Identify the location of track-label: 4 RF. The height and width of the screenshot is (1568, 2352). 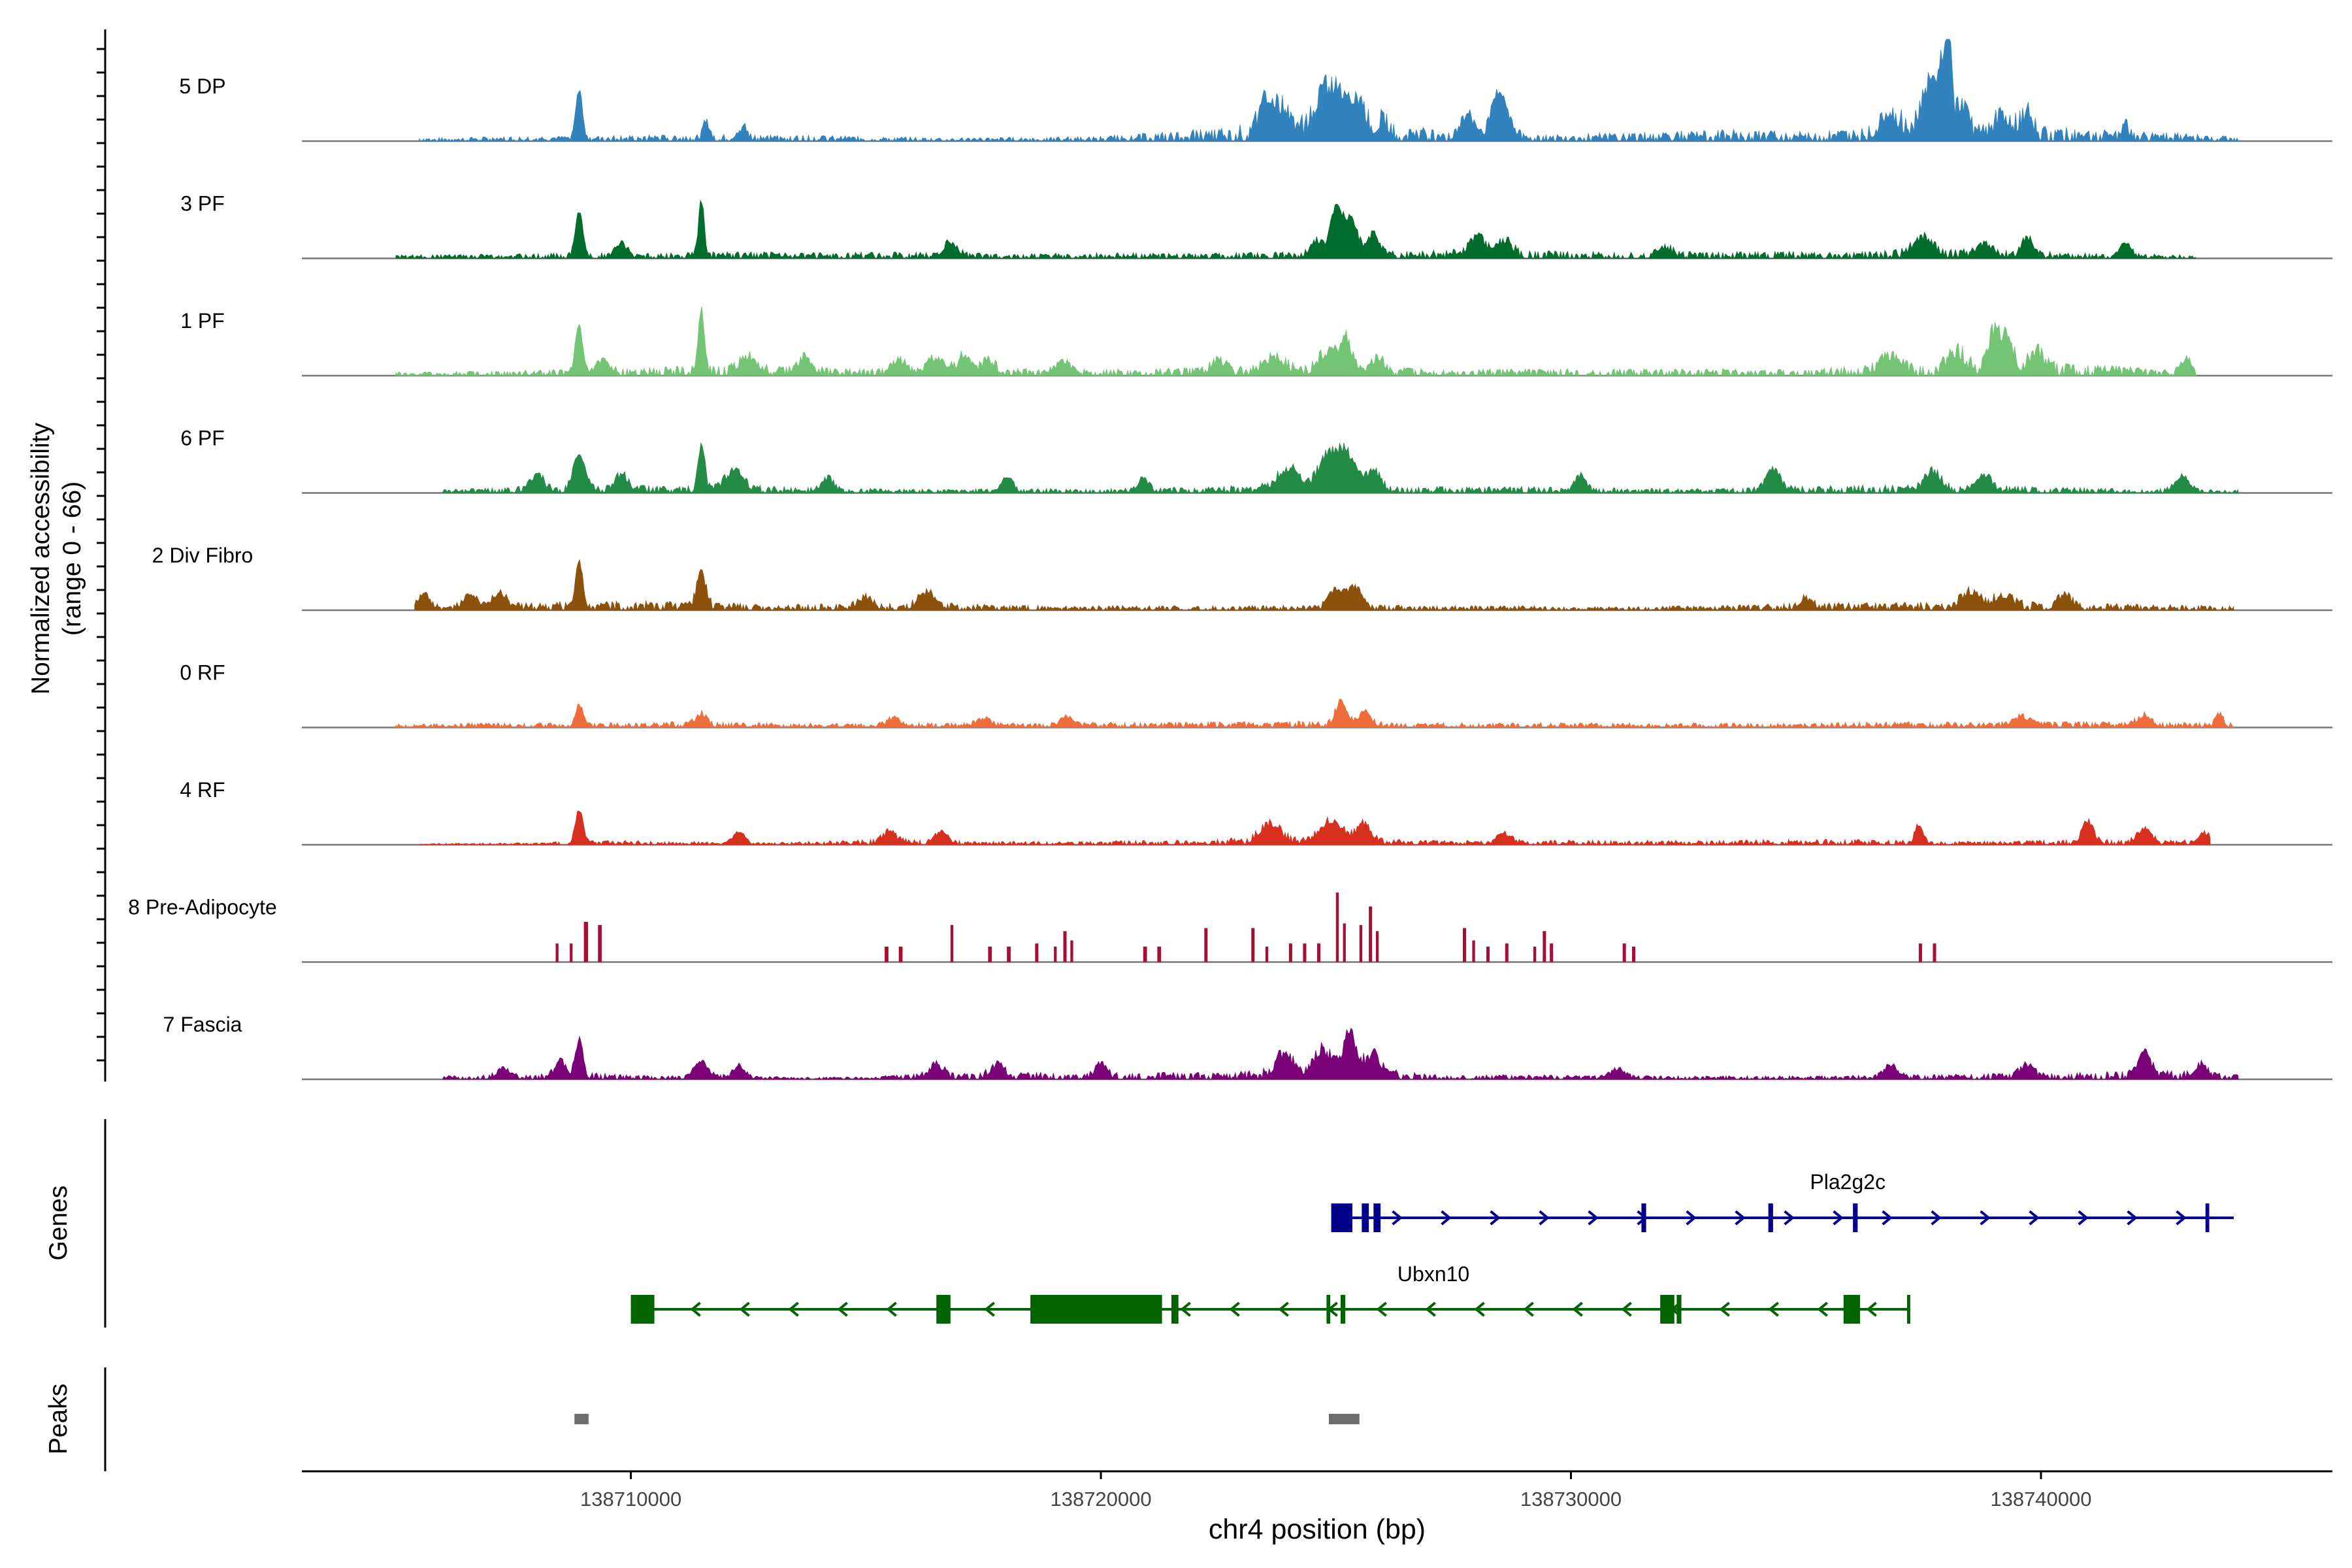
(202, 790).